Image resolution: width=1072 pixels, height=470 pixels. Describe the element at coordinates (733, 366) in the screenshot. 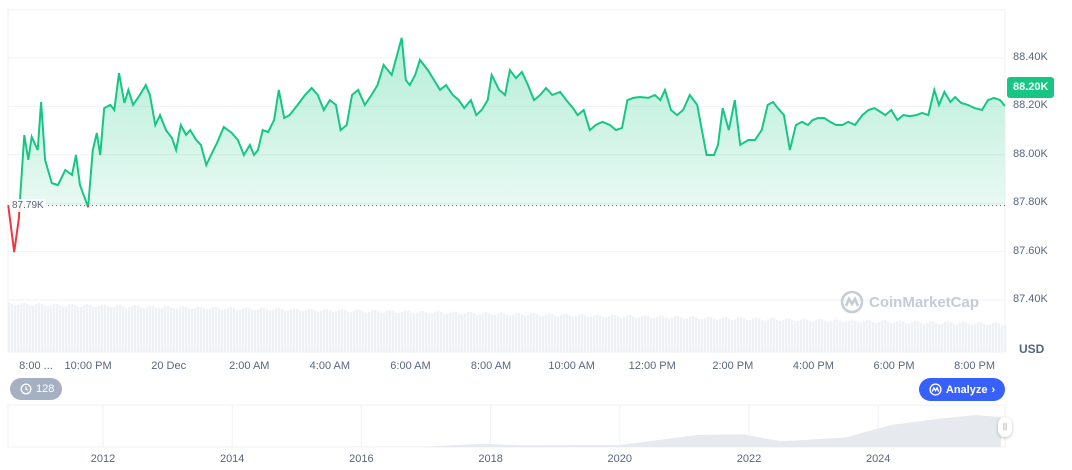

I see `x-tick-label: 2:00 PM` at that location.